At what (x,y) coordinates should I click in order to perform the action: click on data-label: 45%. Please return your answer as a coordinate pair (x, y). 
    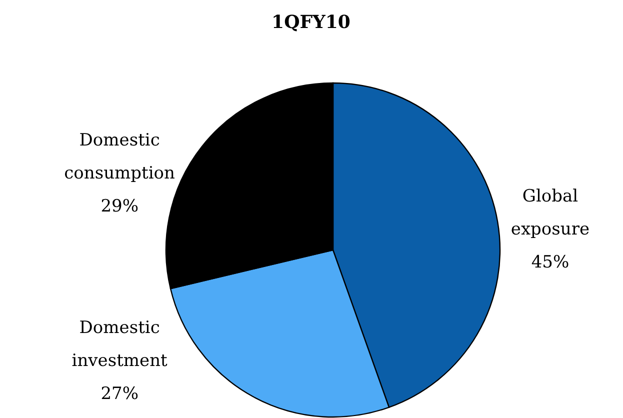
    Looking at the image, I should click on (550, 262).